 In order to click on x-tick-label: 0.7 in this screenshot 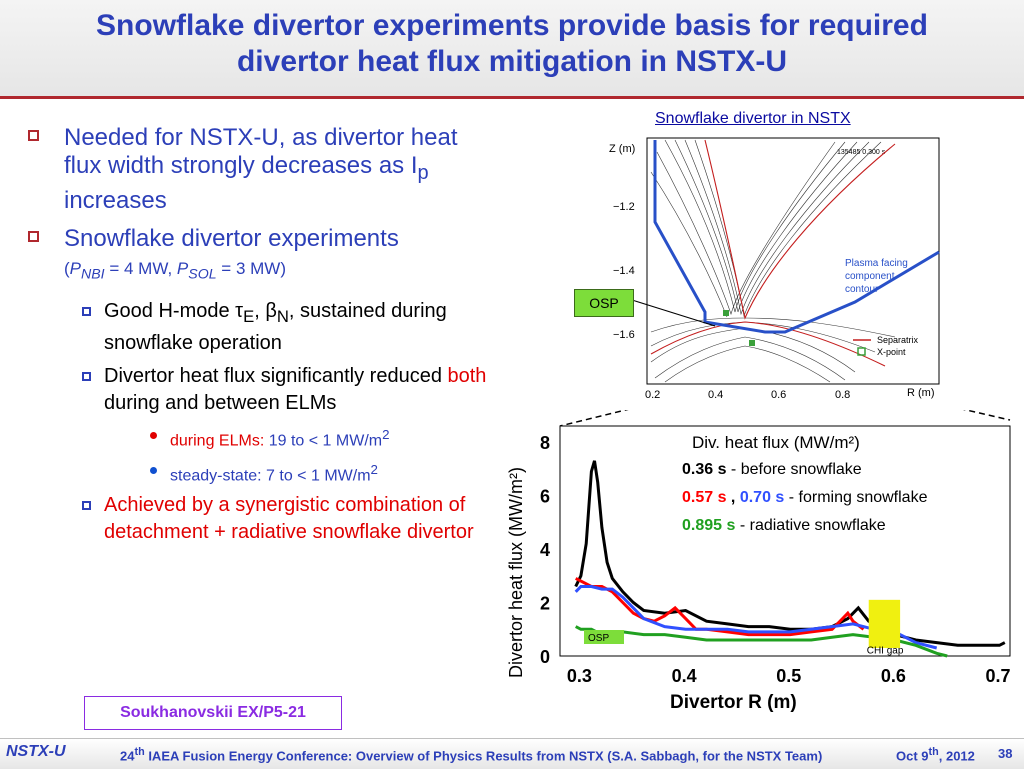, I will do `click(998, 676)`.